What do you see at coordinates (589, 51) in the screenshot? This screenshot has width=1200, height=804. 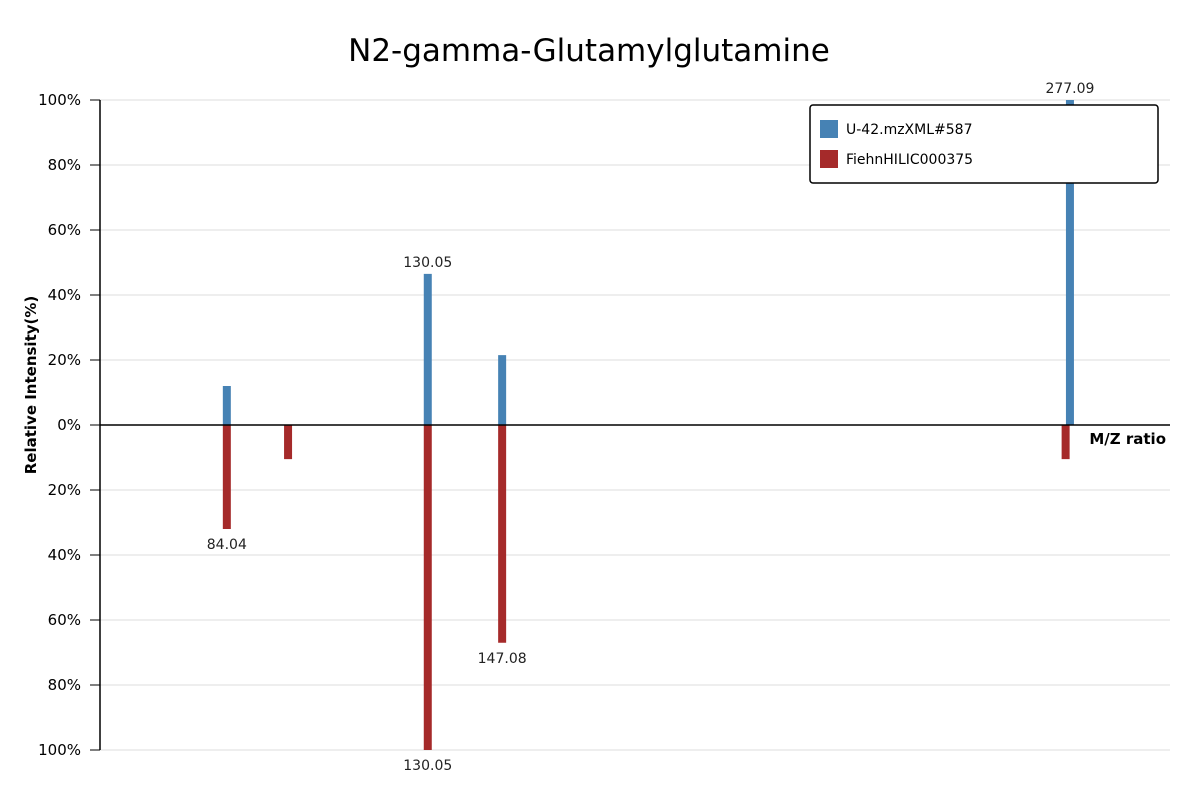 I see `chart-title: N2-gamma-Glutamylglutamine` at bounding box center [589, 51].